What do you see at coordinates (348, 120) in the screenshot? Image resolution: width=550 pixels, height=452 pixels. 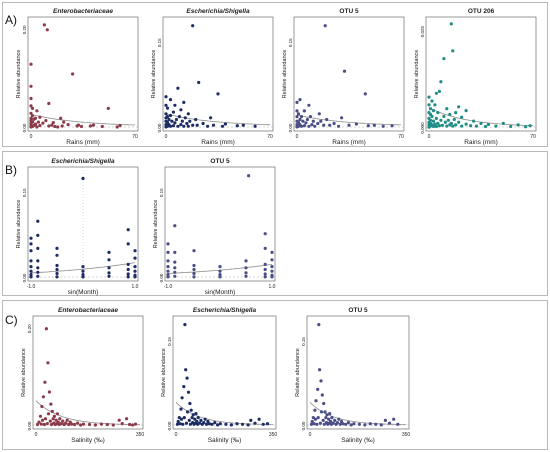 I see `fit-curve` at bounding box center [348, 120].